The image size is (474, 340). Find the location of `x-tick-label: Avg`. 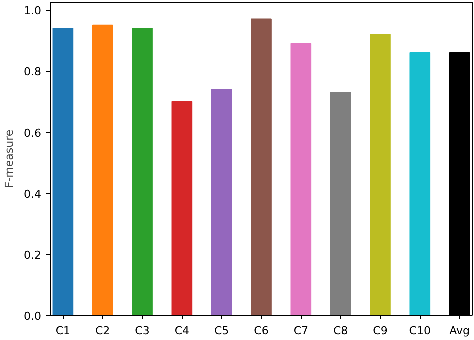

x-tick-label: Avg is located at coordinates (460, 331).